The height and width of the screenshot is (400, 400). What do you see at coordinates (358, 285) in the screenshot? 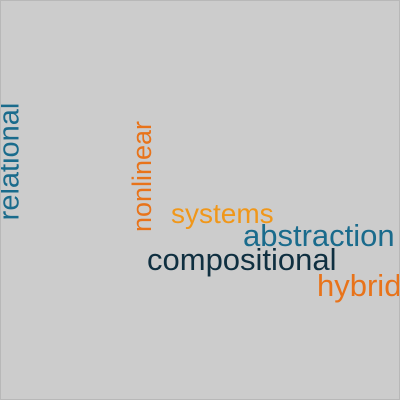
I see `word-hybrid: hybrid` at bounding box center [358, 285].